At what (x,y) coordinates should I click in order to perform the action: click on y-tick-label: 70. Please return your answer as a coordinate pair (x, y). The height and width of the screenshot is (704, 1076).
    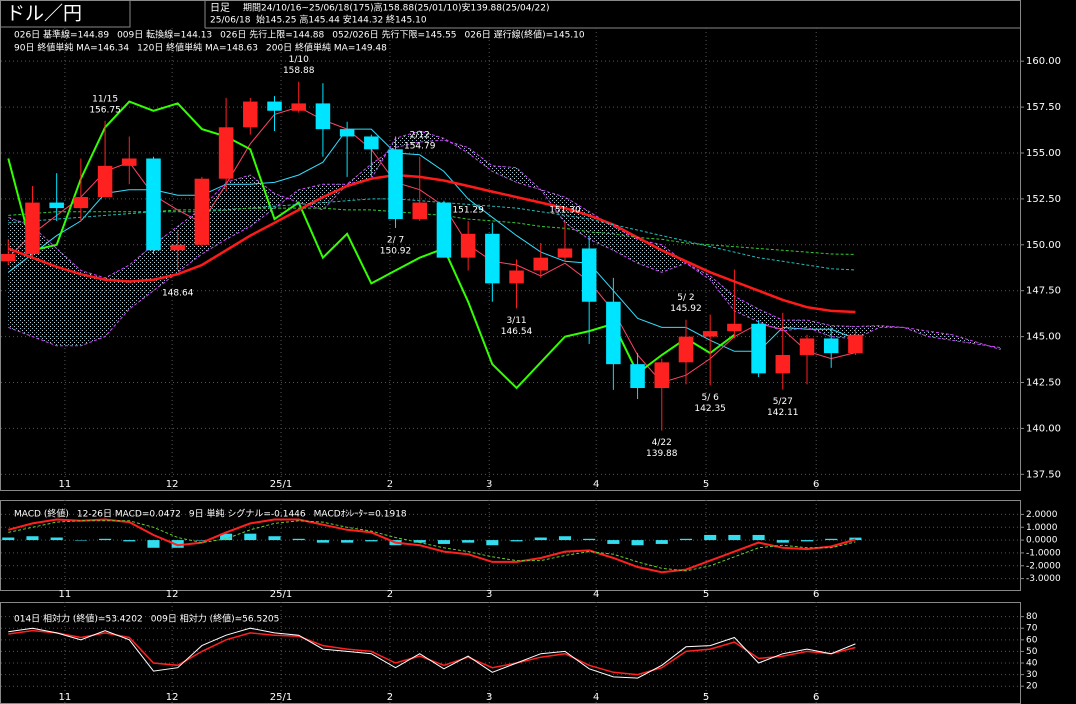
    Looking at the image, I should click on (1032, 629).